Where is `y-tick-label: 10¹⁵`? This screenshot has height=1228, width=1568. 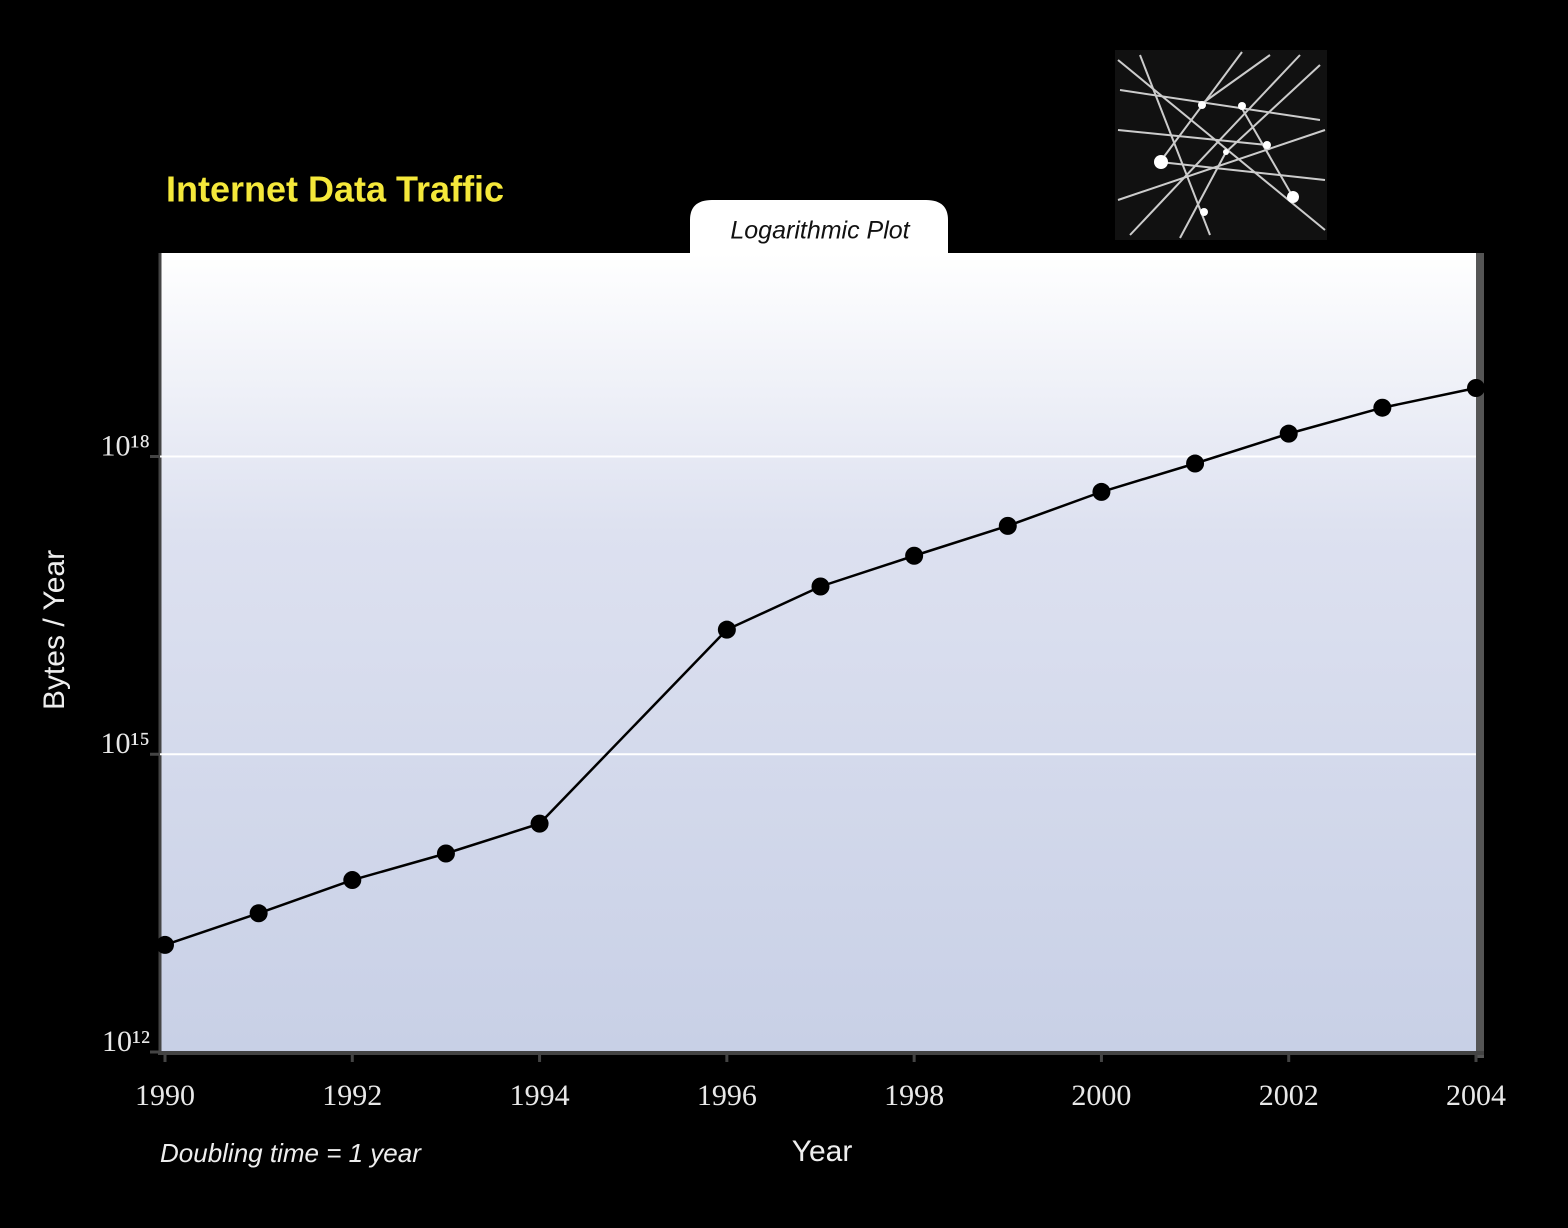 y-tick-label: 10¹⁵ is located at coordinates (125, 743).